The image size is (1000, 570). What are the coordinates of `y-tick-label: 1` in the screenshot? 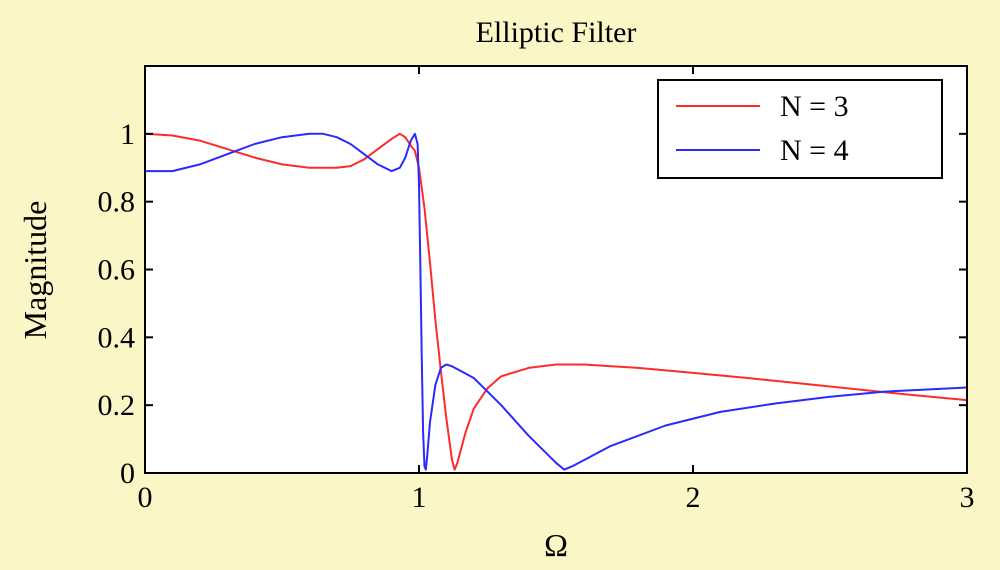 It's located at (127, 134).